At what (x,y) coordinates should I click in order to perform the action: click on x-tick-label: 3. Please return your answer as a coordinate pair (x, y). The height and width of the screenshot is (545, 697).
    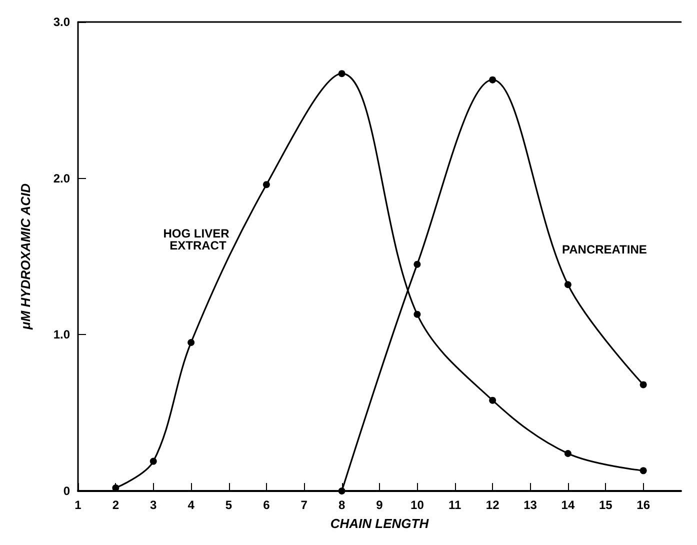
    Looking at the image, I should click on (154, 505).